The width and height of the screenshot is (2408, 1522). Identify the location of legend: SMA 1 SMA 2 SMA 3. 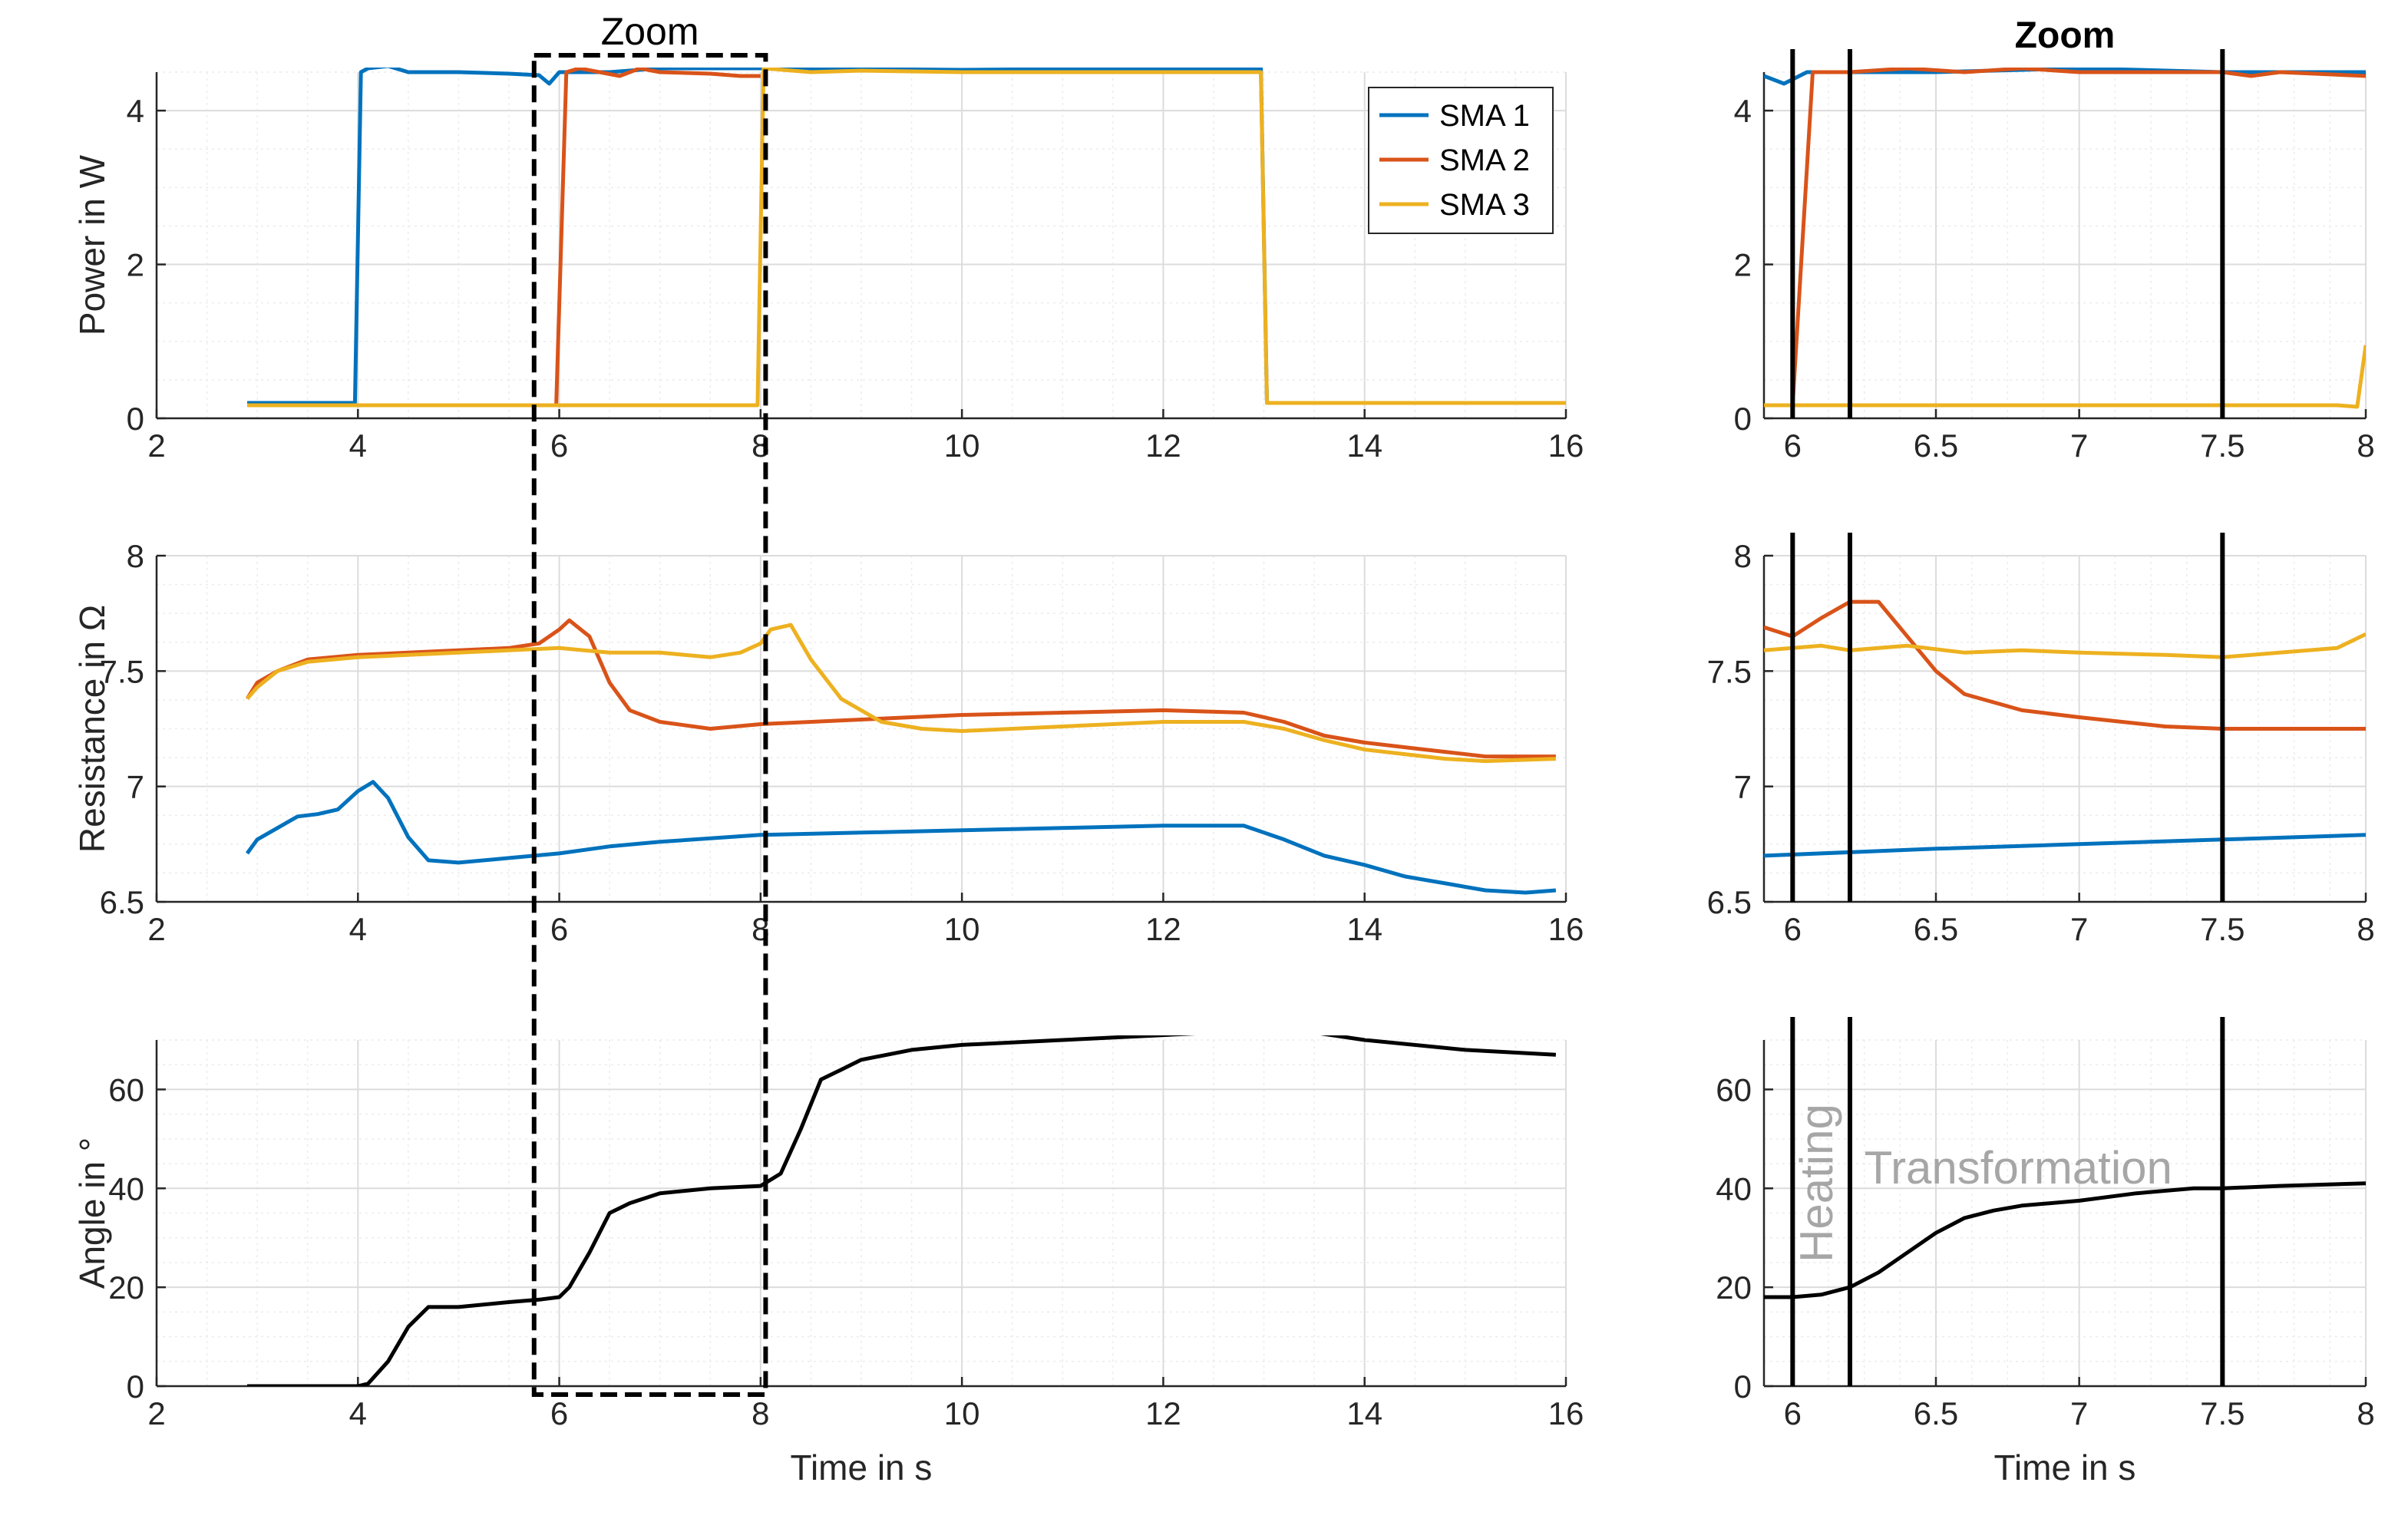
(1461, 160).